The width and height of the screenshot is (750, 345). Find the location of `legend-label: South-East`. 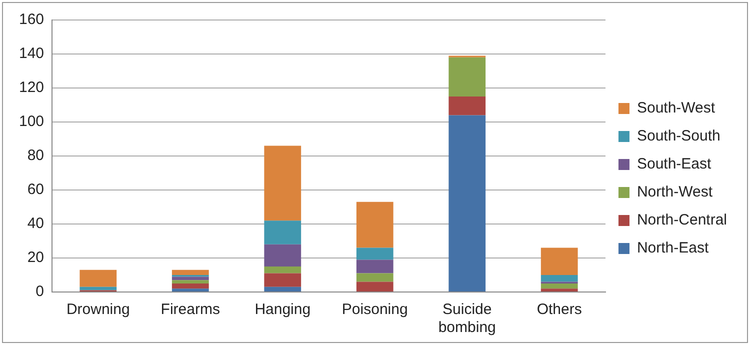

legend-label: South-East is located at coordinates (674, 164).